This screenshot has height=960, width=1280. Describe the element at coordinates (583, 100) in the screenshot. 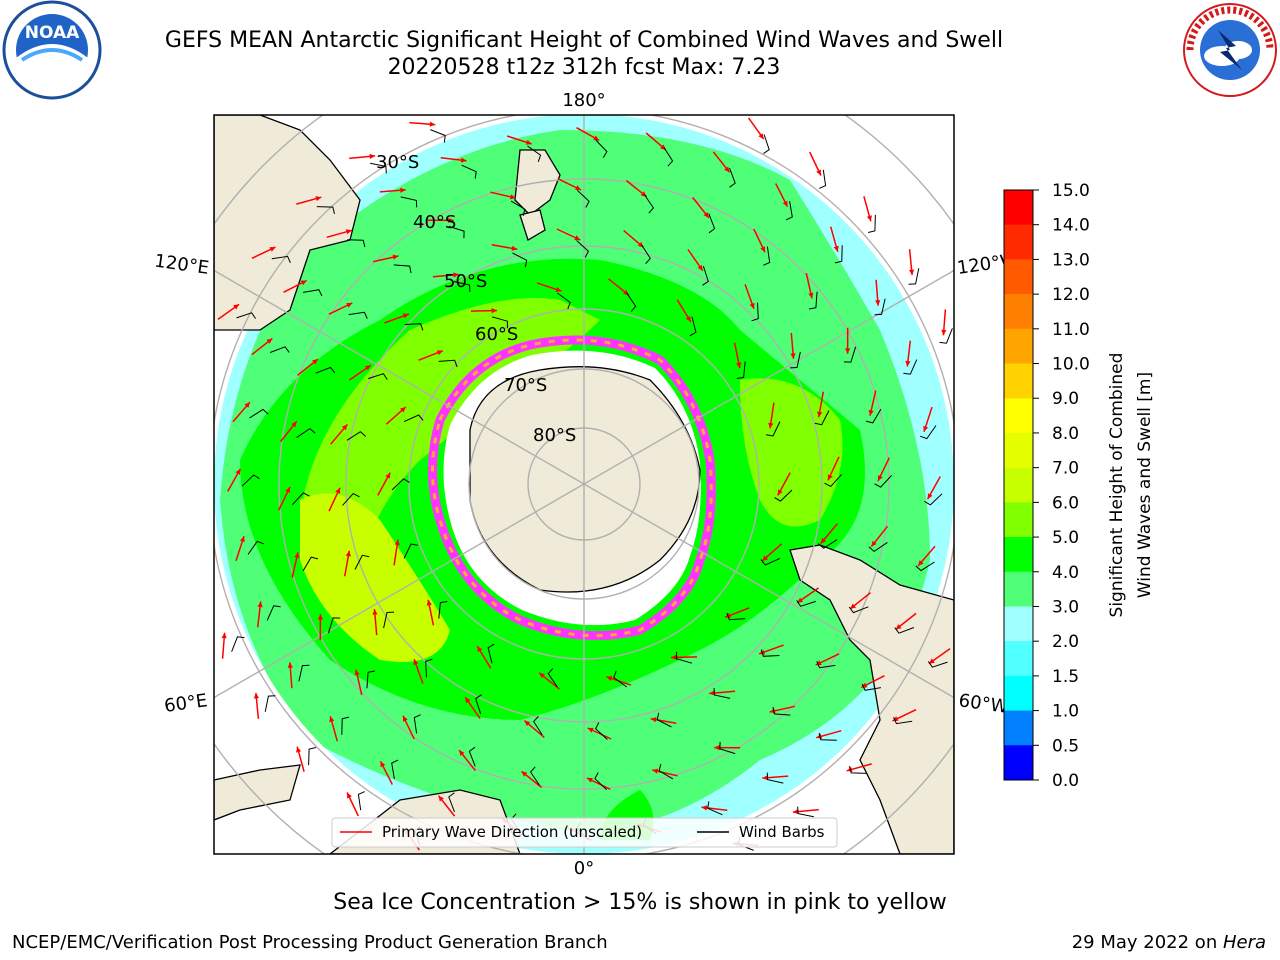

I see `lon-label-180: 180°` at that location.